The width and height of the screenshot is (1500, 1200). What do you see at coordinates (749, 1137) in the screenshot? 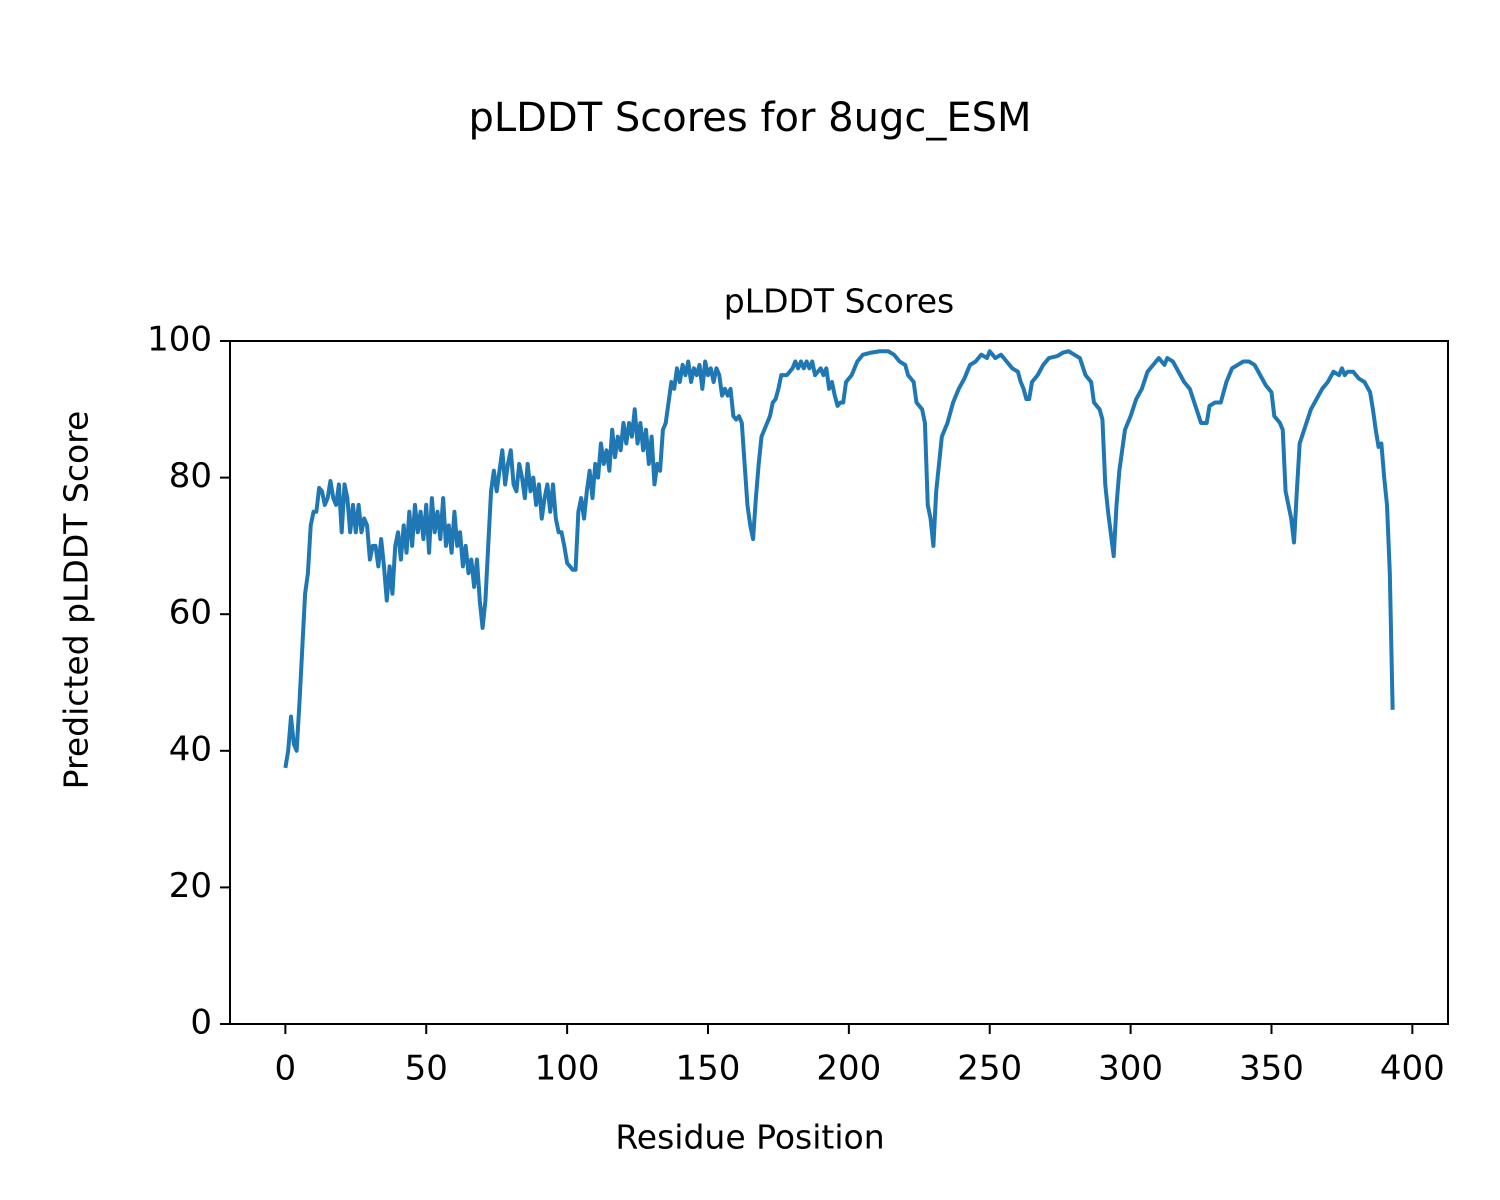
I see `x-axis-label: Residue Position` at bounding box center [749, 1137].